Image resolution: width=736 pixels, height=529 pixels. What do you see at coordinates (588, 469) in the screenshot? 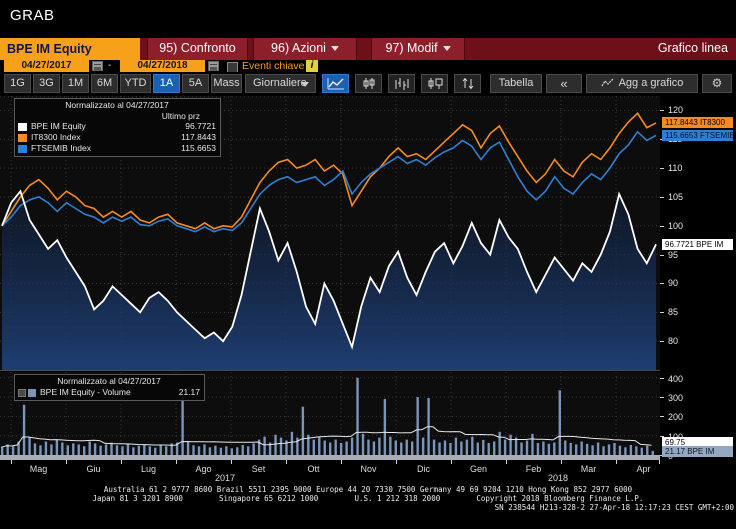
I see `x-month-label: Mar` at bounding box center [588, 469].